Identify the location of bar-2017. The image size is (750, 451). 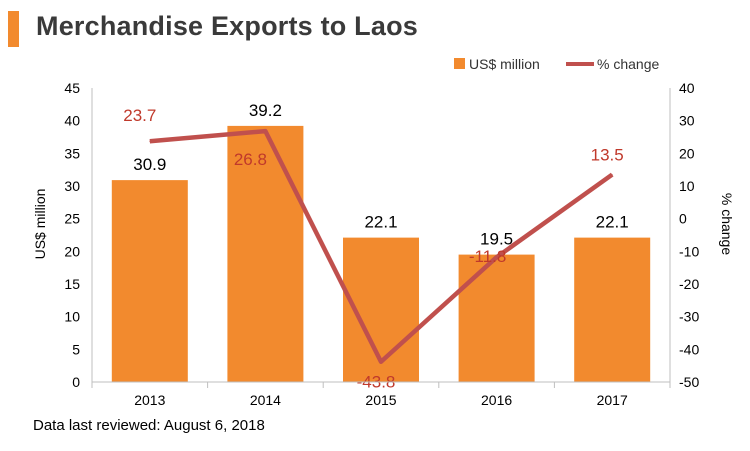
(612, 309).